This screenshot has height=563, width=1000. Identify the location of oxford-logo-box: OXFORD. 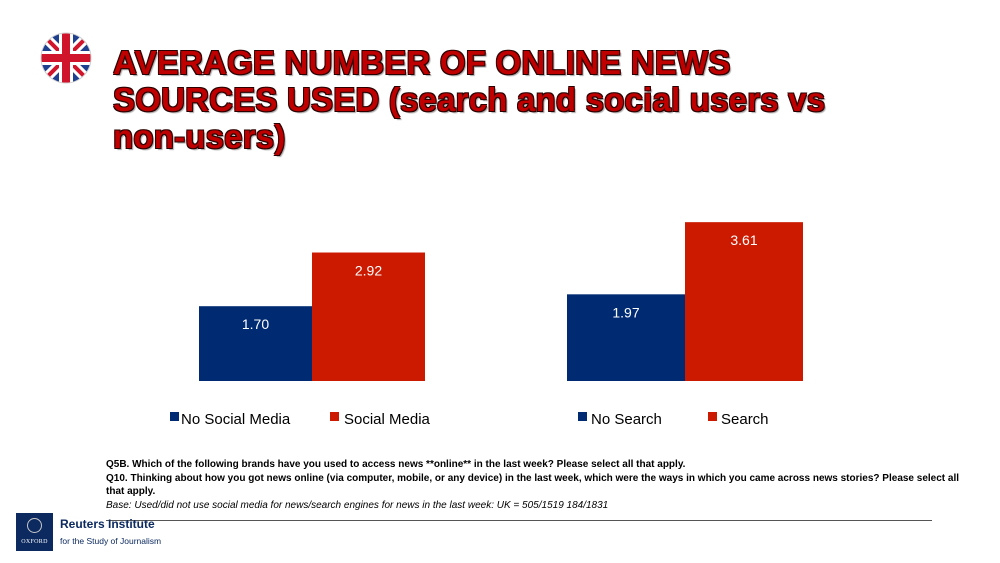
(34, 532).